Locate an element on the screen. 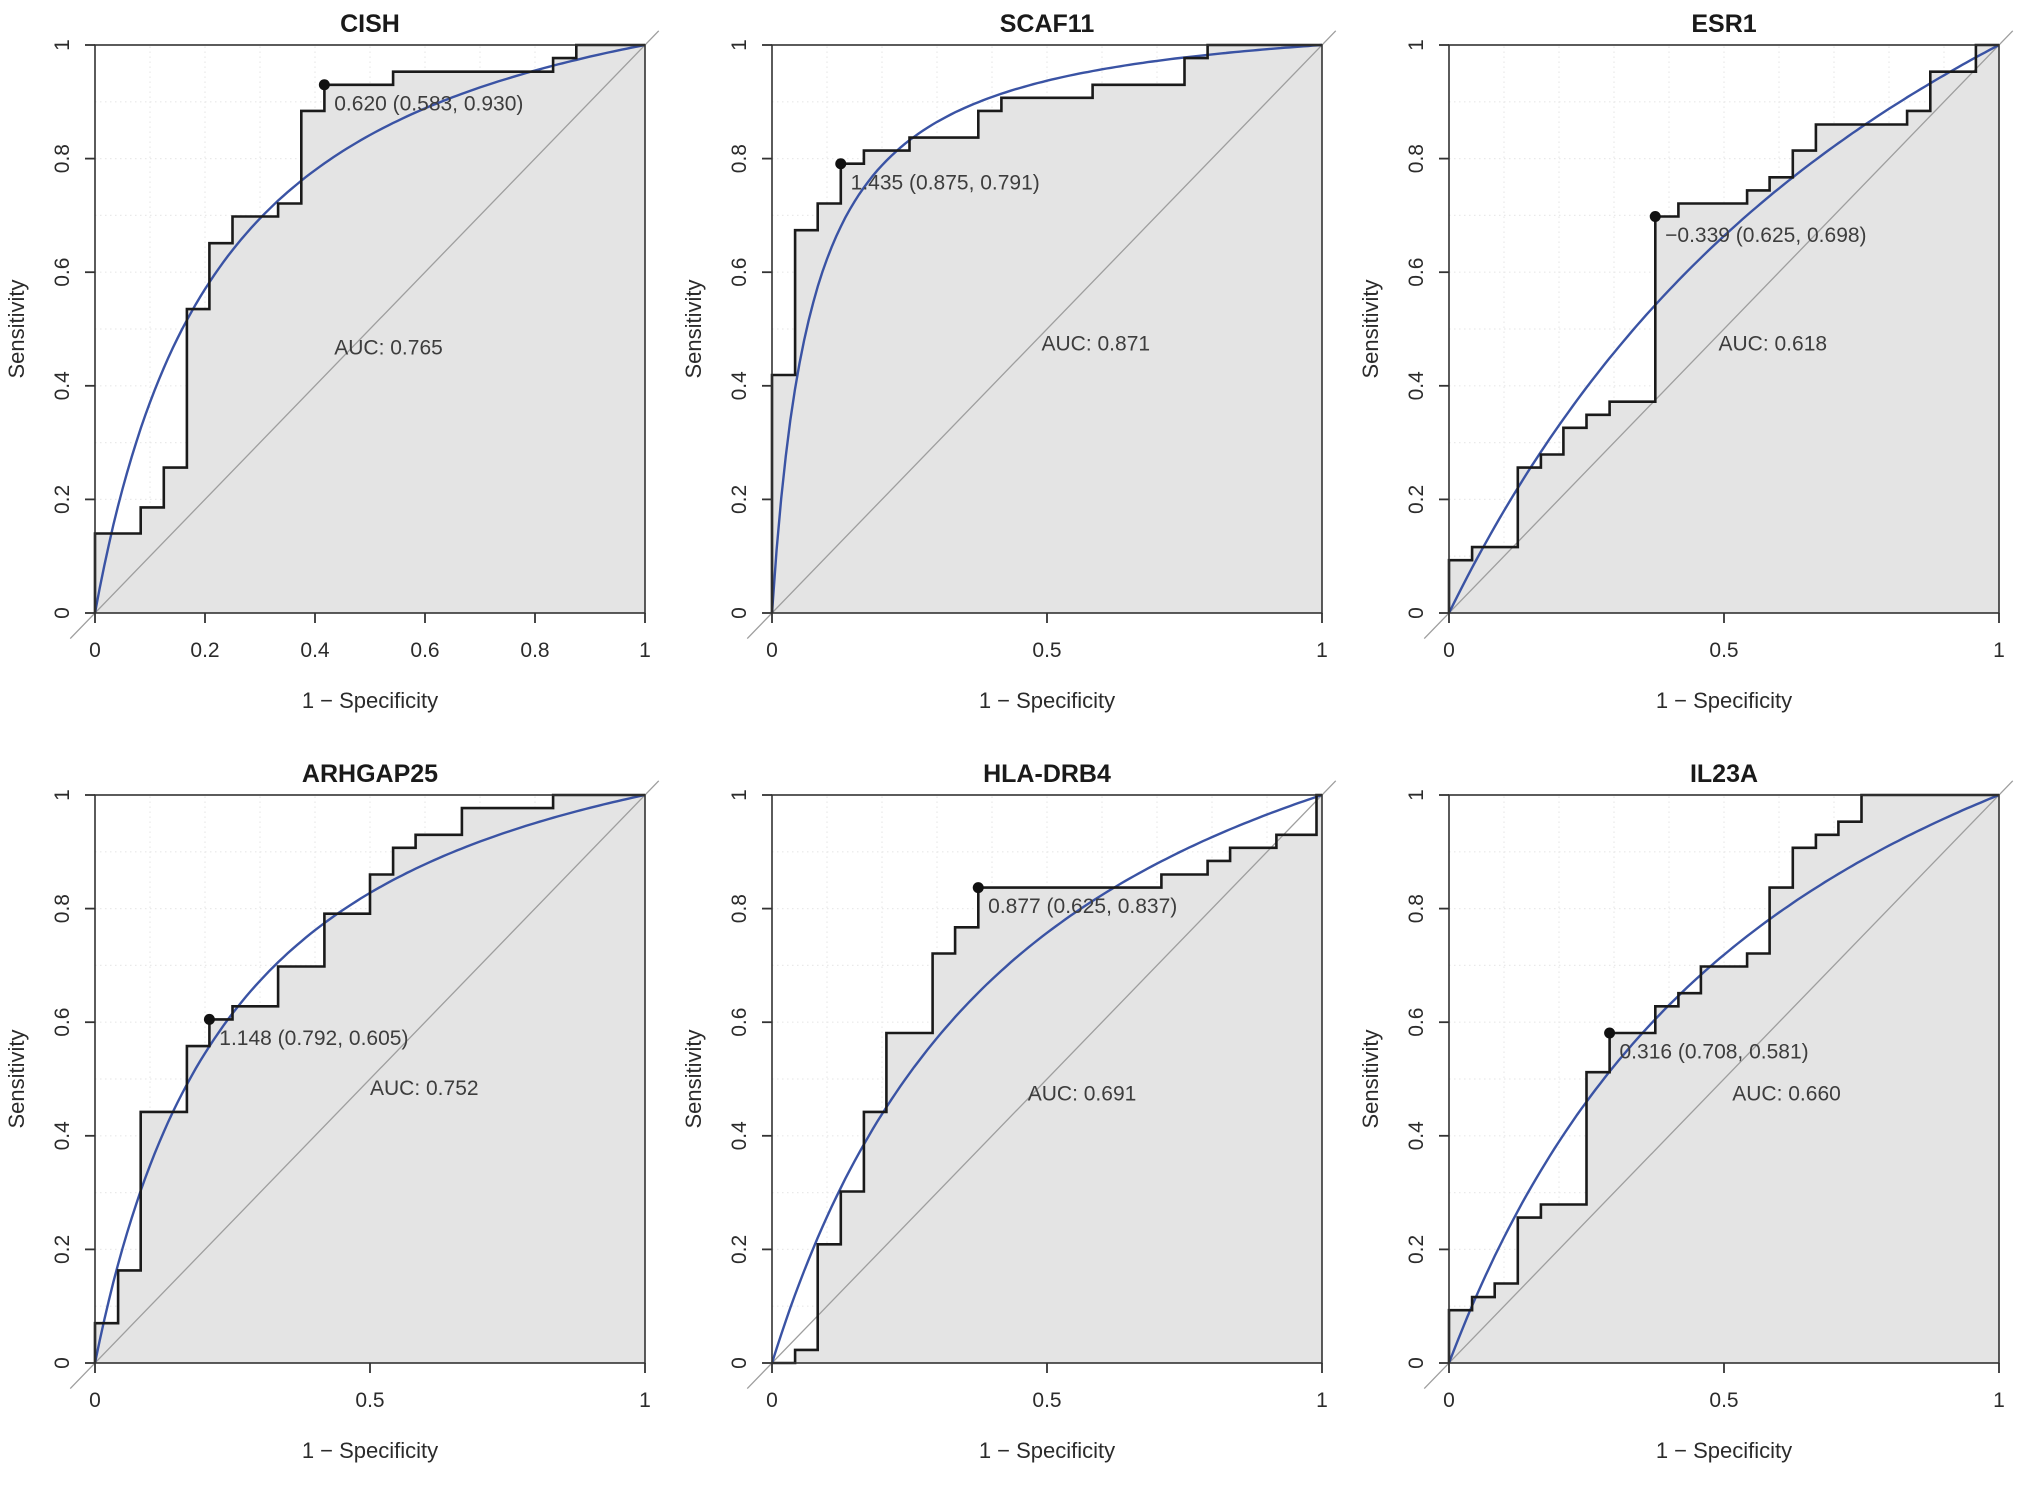 The width and height of the screenshot is (2031, 1501). cutoff-annotation: −0.339 (0.625, 0.698) is located at coordinates (1765, 235).